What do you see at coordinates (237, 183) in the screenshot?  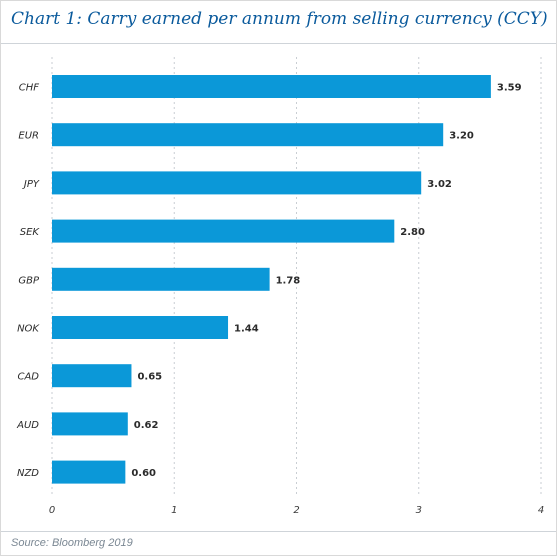 I see `bar-jpy` at bounding box center [237, 183].